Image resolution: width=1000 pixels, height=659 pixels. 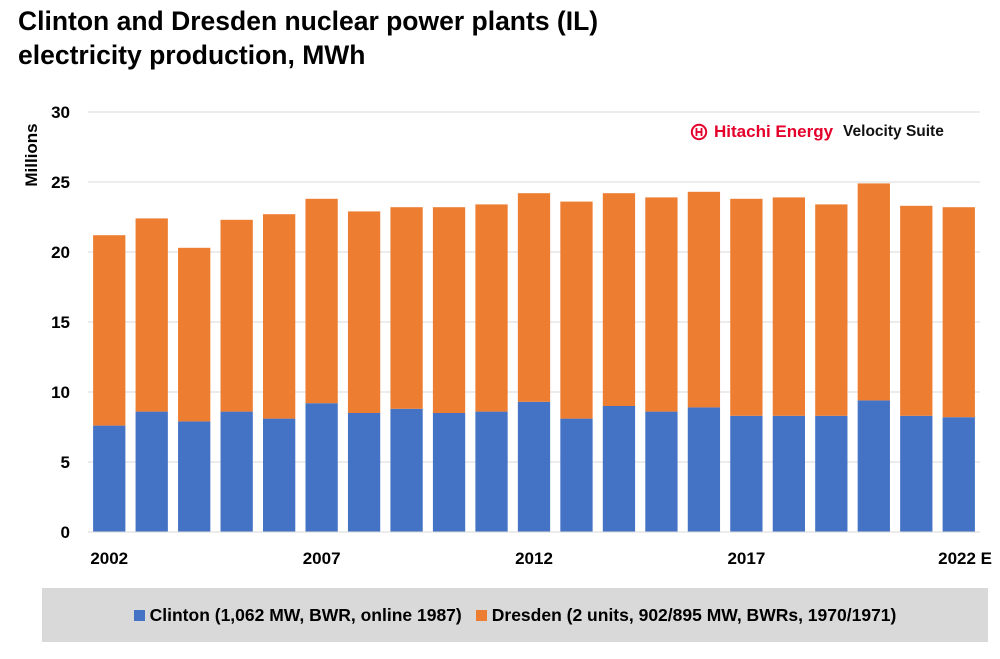 I want to click on y-tick-label-0: 0, so click(x=65, y=532).